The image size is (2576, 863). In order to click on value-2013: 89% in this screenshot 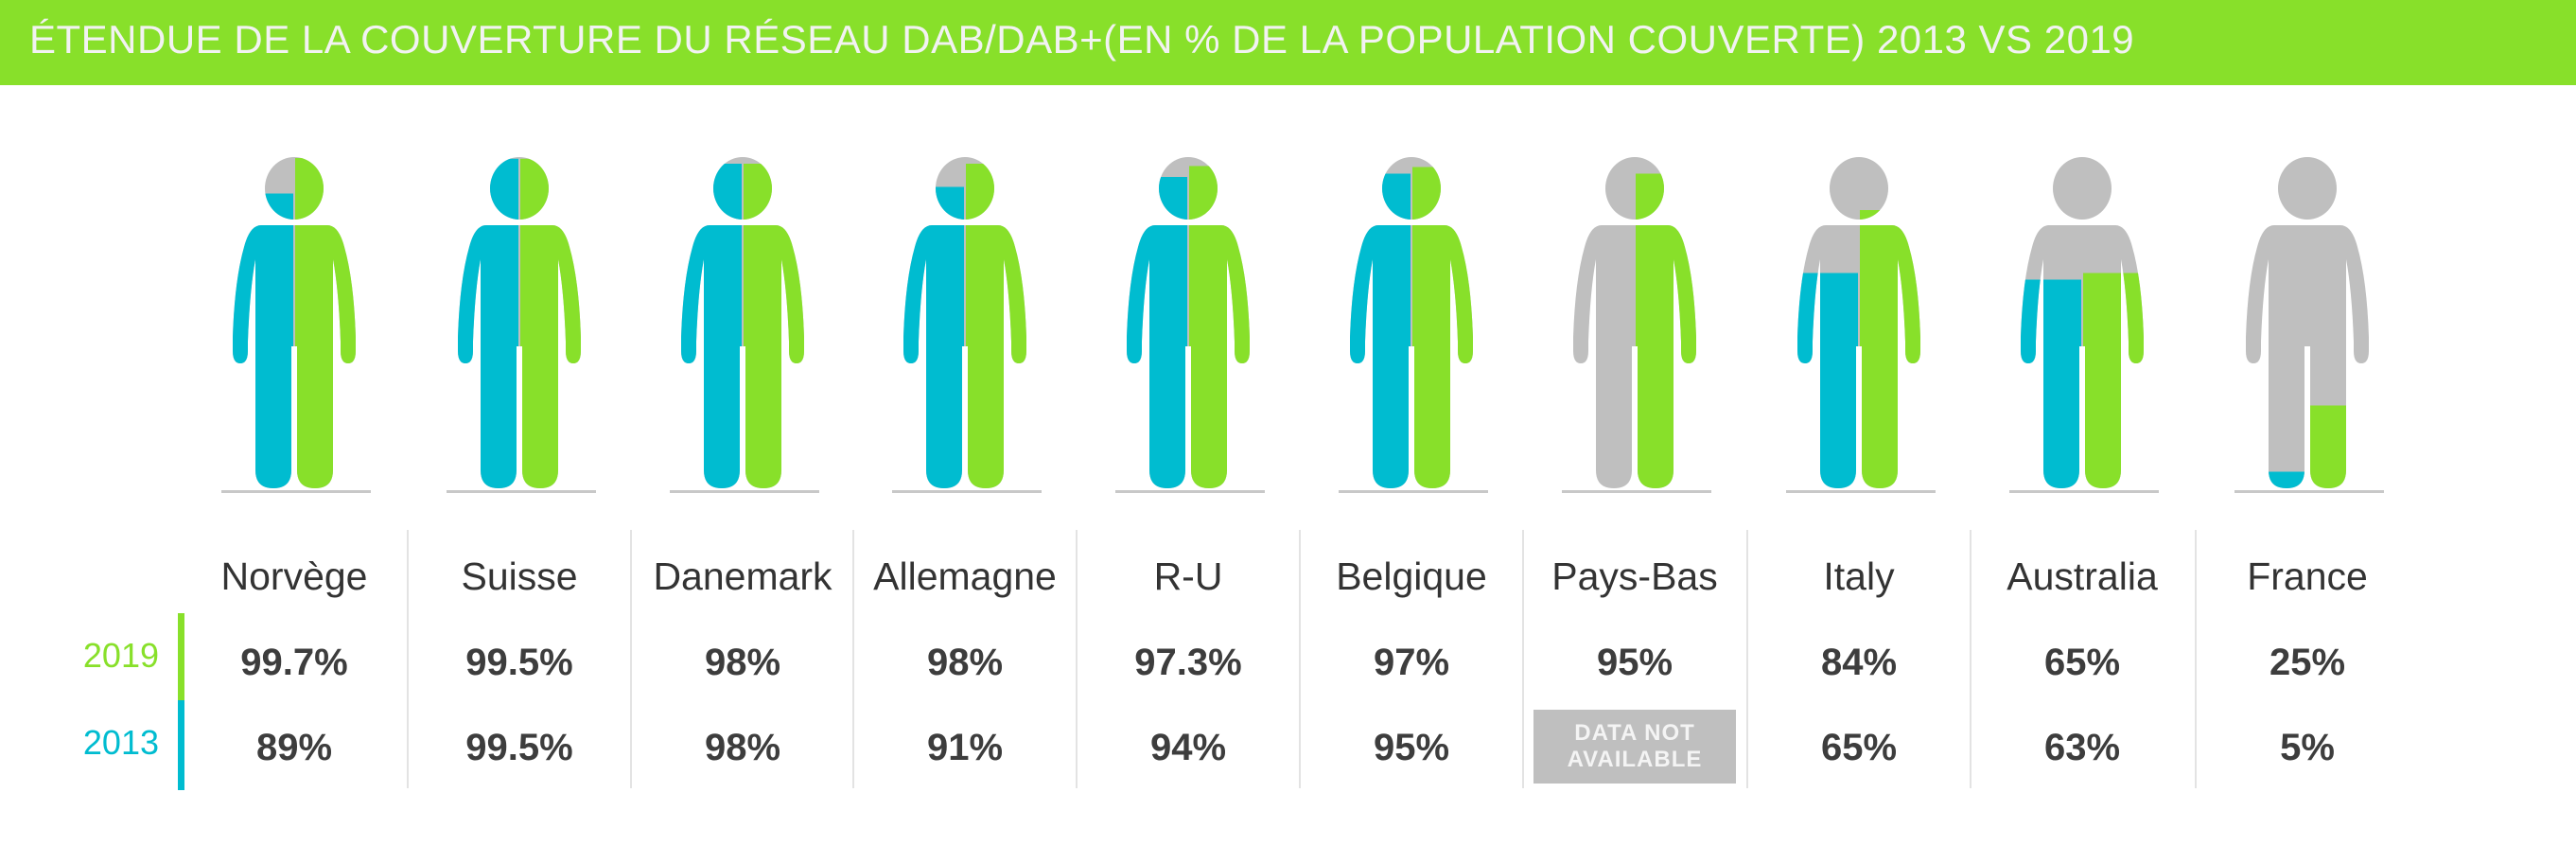, I will do `click(294, 747)`.